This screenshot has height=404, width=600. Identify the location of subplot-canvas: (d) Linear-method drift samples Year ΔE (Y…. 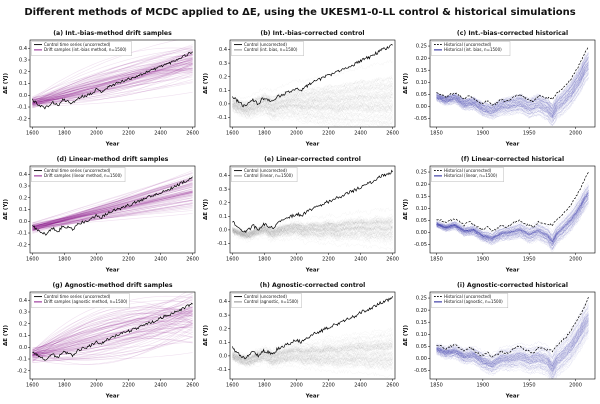
(101, 215).